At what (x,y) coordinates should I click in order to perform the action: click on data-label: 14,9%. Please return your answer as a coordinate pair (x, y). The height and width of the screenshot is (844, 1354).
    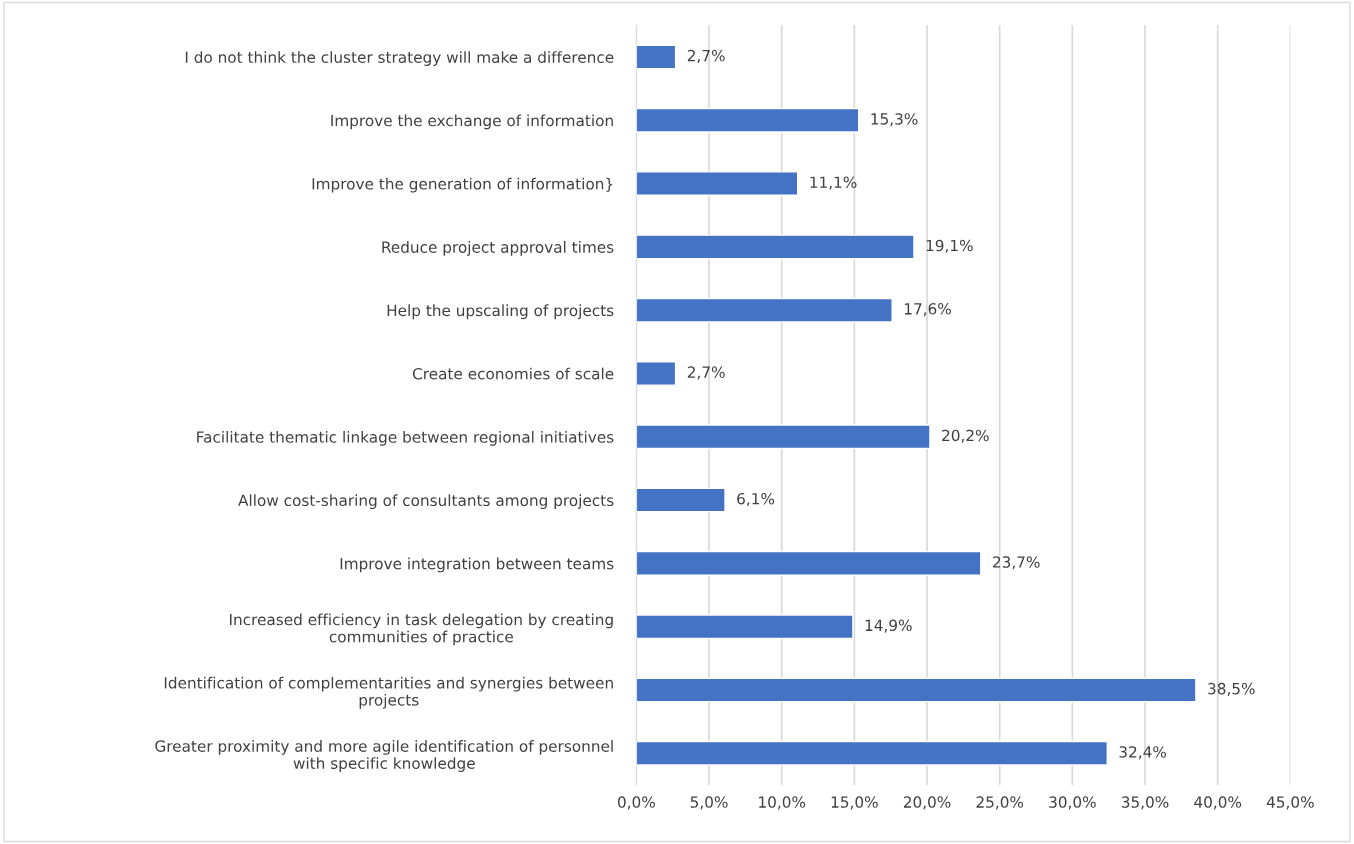
    Looking at the image, I should click on (888, 626).